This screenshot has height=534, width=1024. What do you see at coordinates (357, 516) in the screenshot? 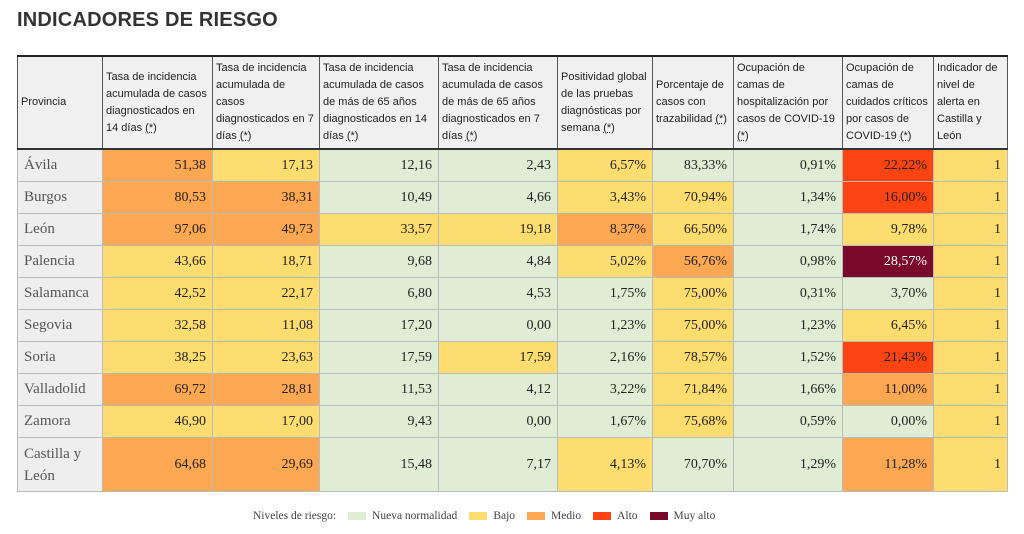
I see `legend-swatch-n` at bounding box center [357, 516].